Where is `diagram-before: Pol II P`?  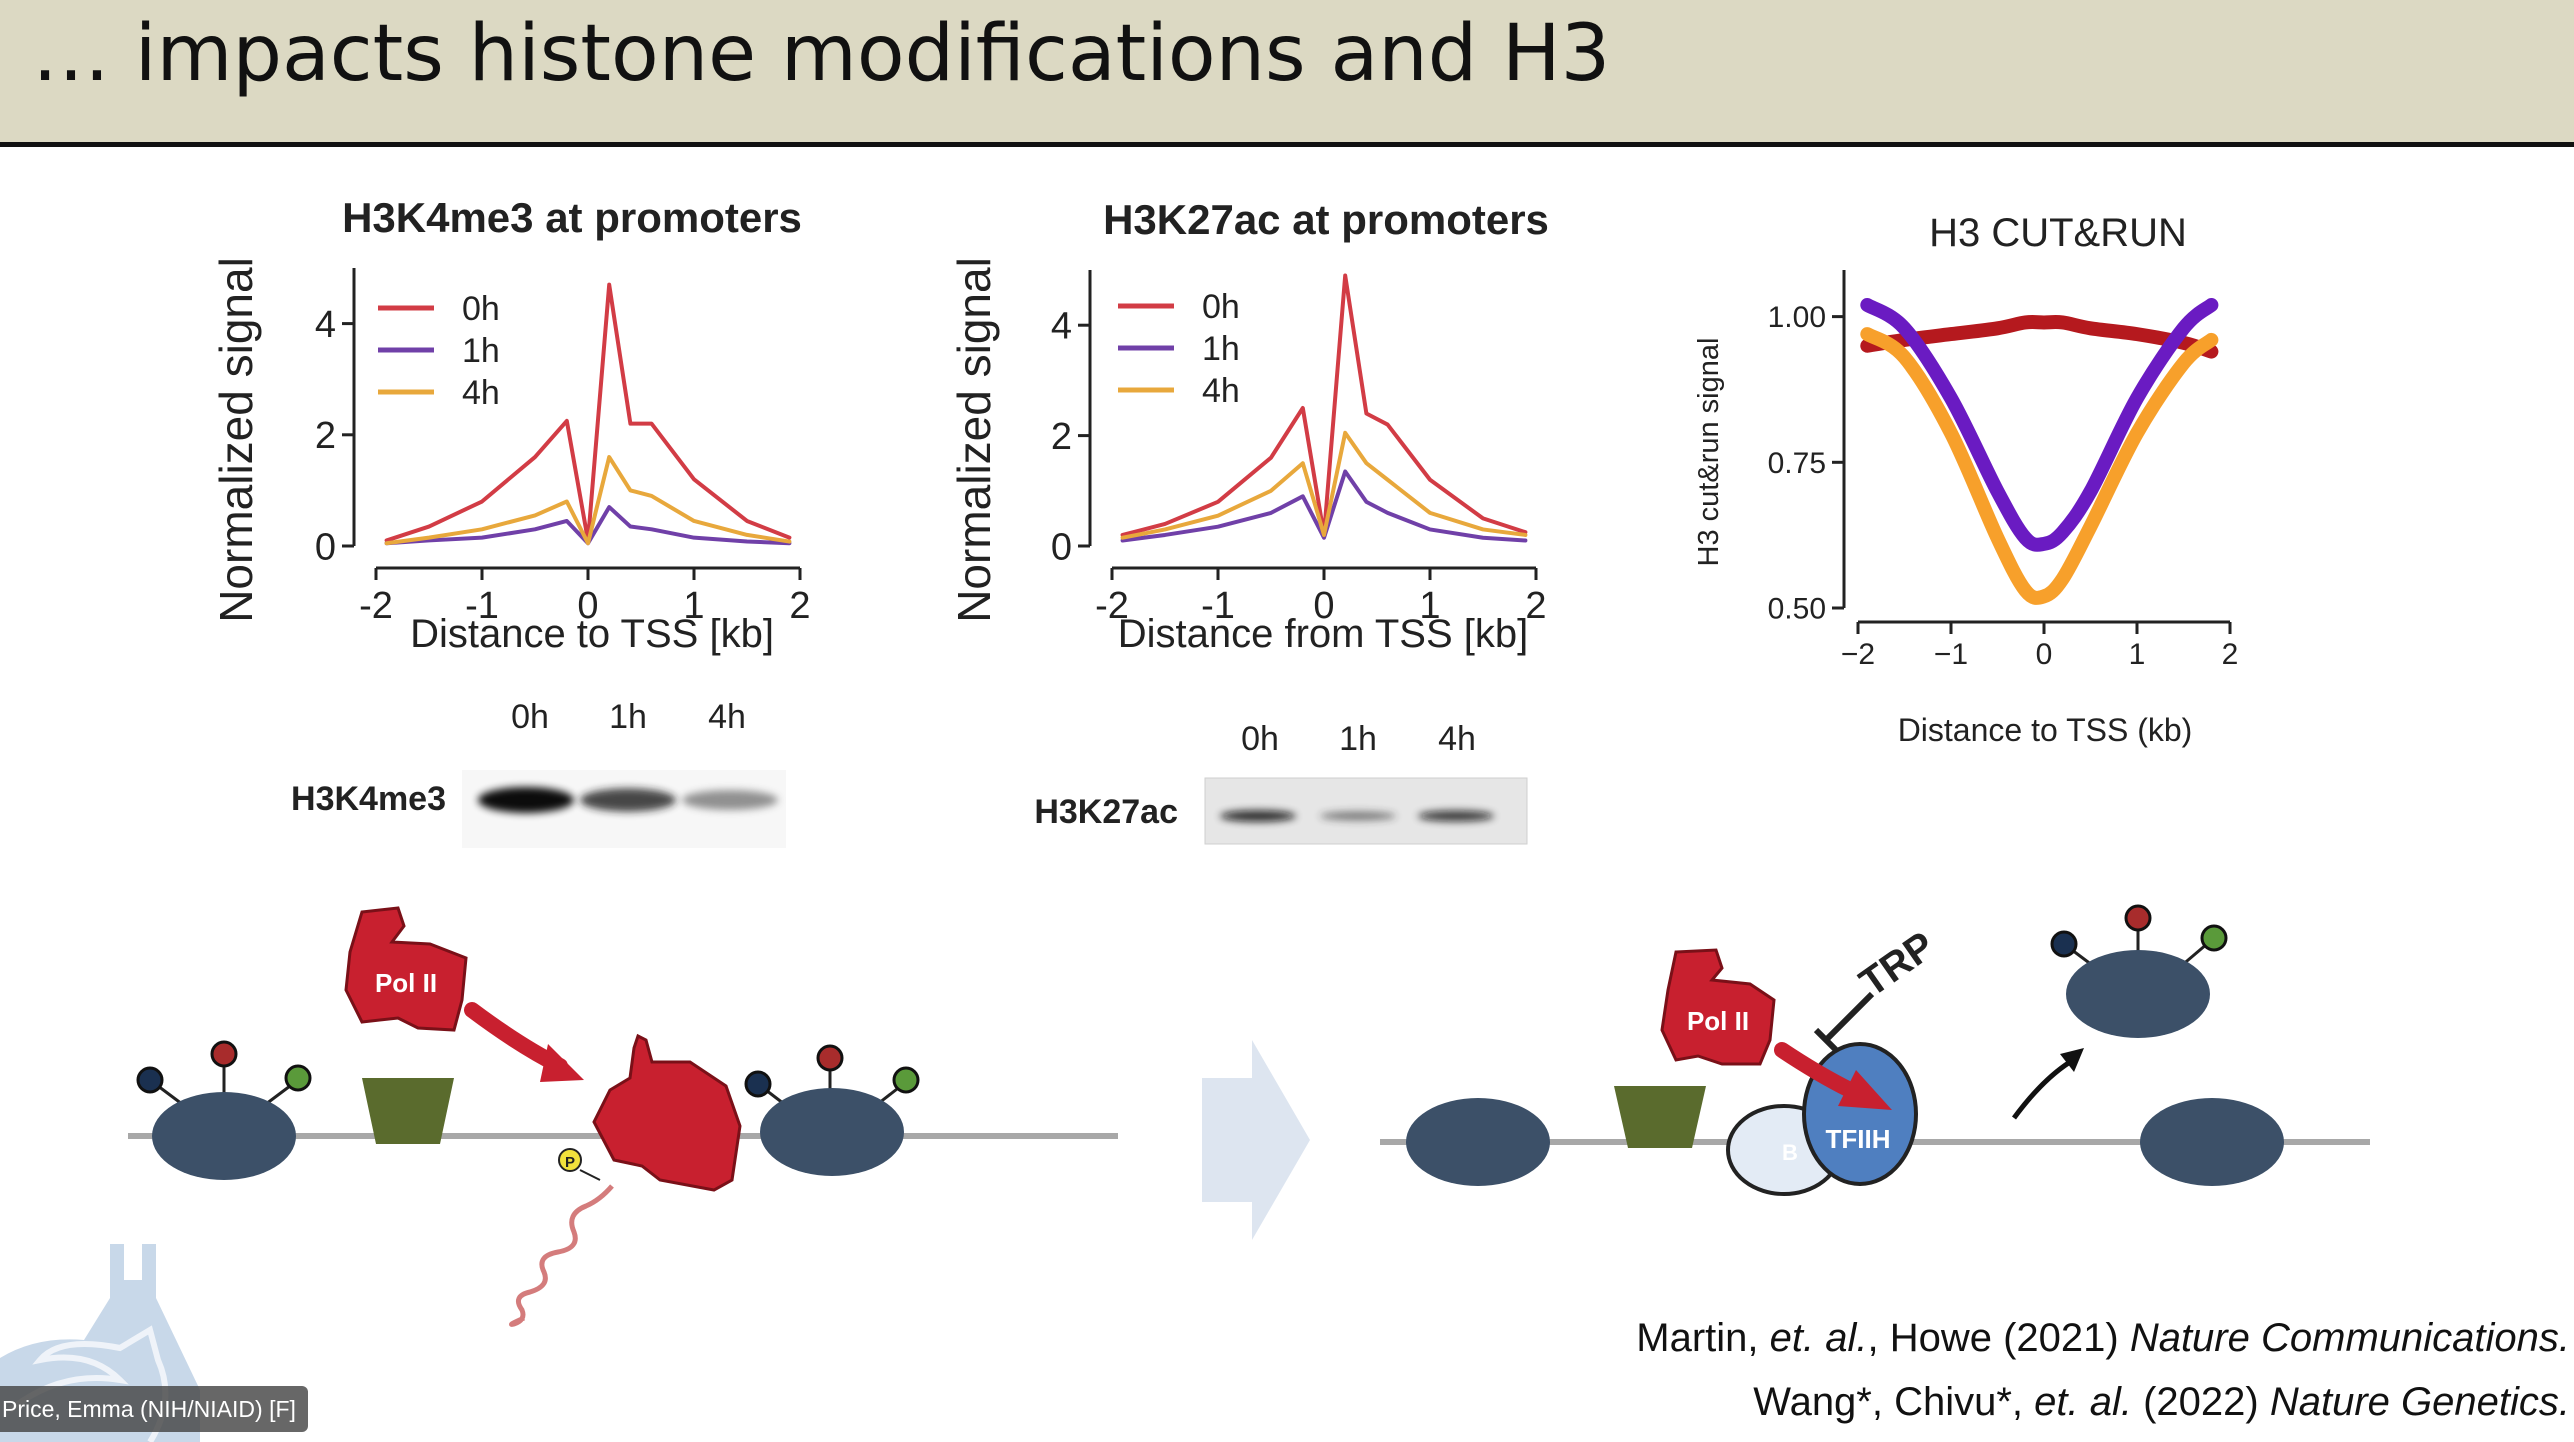
diagram-before: Pol II P is located at coordinates (623, 1116).